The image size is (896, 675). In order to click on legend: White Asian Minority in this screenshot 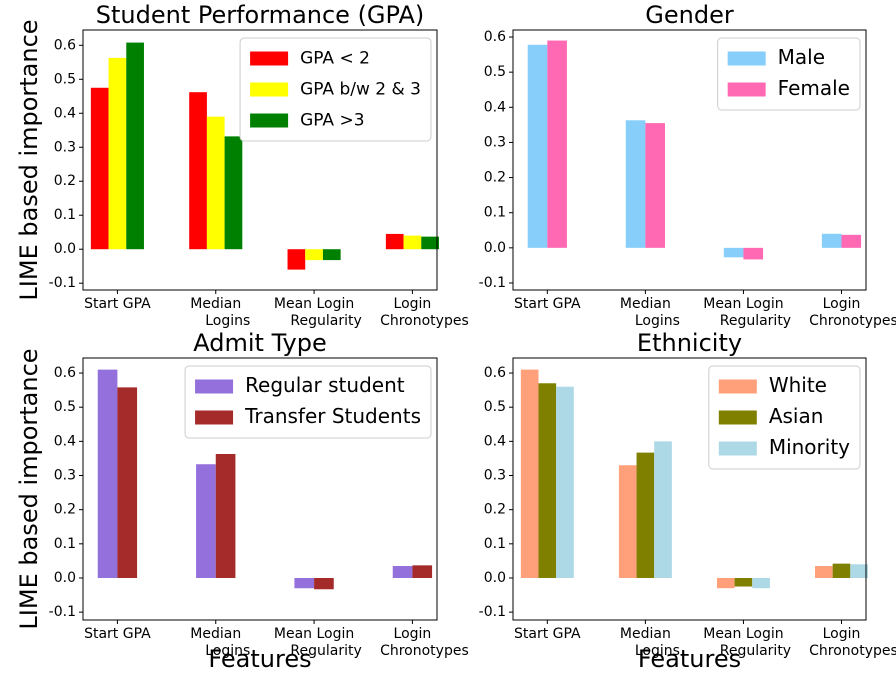, I will do `click(784, 417)`.